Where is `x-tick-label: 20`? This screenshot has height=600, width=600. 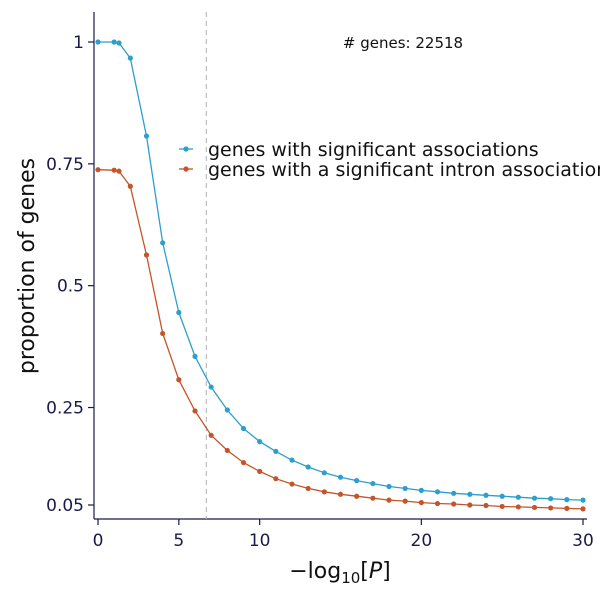
x-tick-label: 20 is located at coordinates (422, 541).